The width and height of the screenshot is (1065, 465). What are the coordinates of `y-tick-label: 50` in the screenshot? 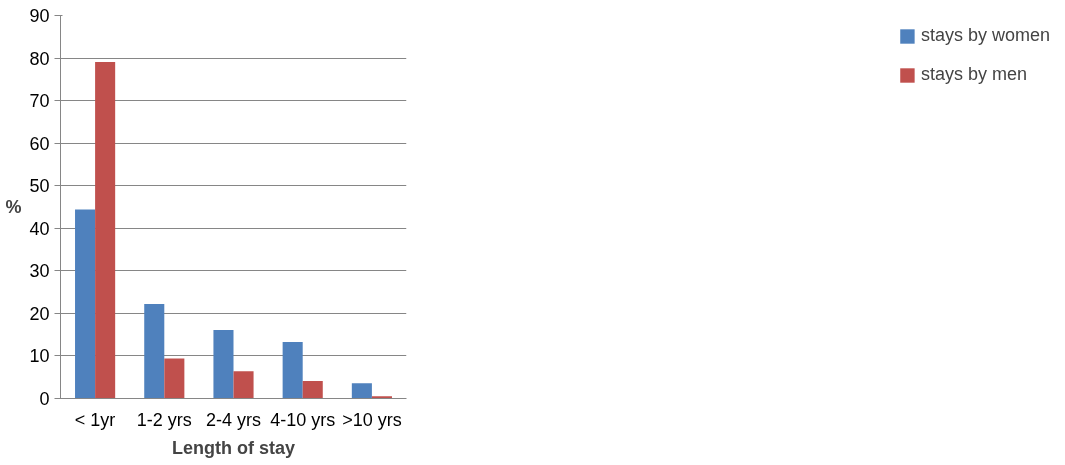 It's located at (39, 186).